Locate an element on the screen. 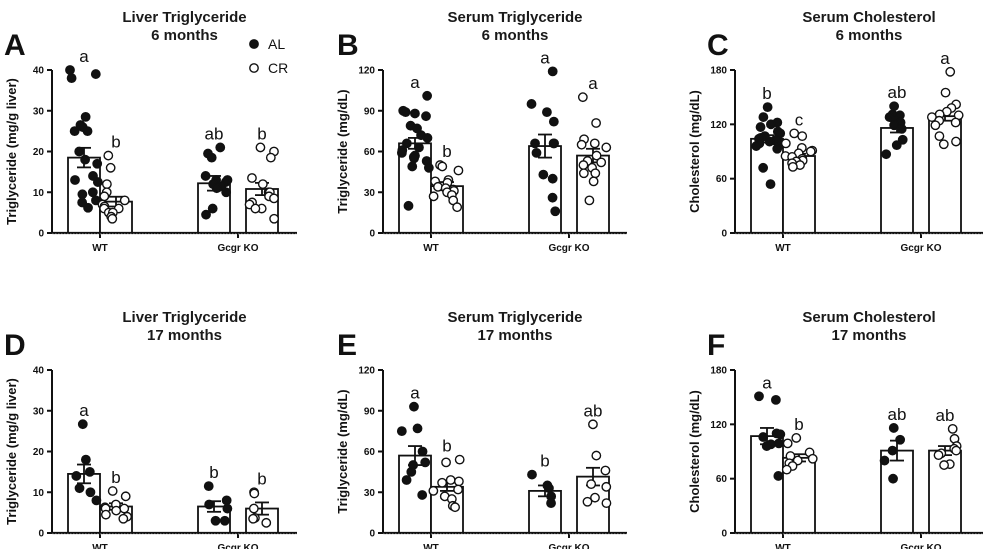 This screenshot has height=549, width=983. y-tick-label: 180 is located at coordinates (718, 371).